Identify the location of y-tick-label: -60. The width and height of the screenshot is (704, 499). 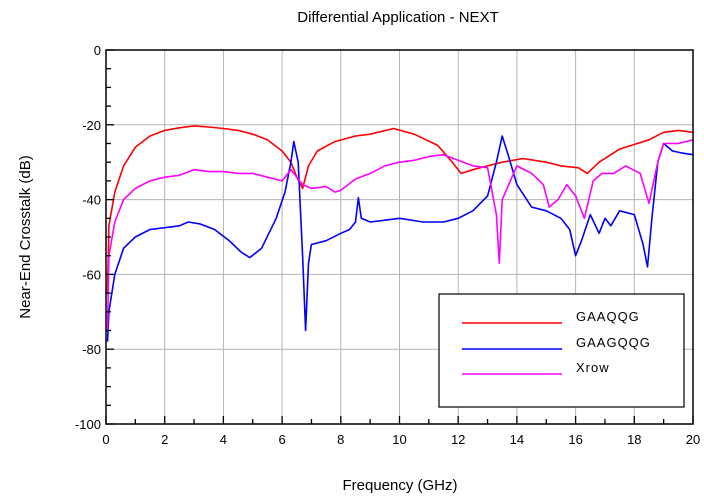
(91, 274).